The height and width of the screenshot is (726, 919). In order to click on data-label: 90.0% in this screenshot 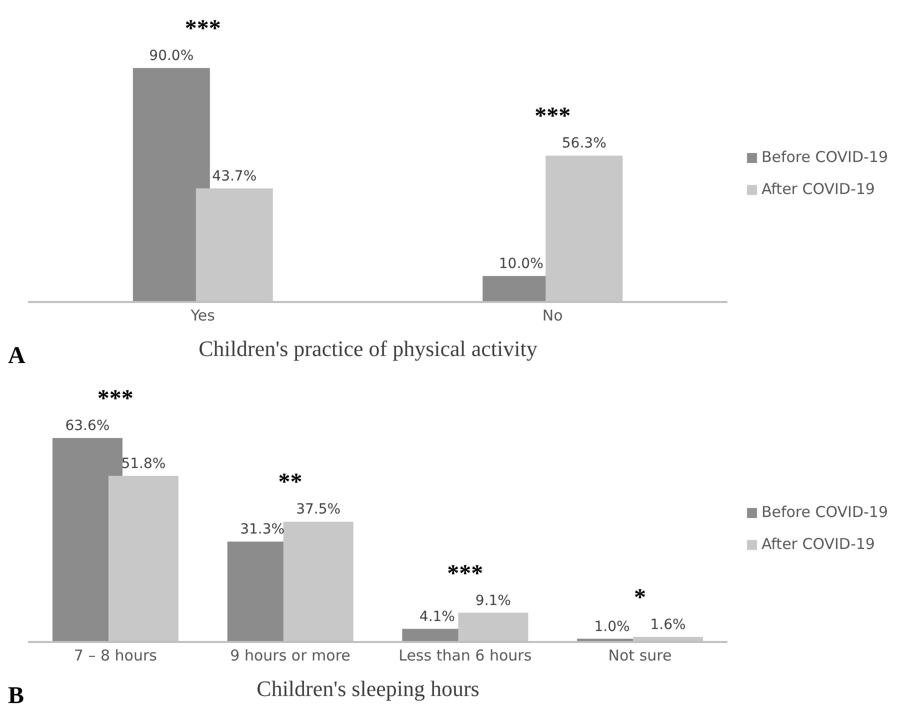, I will do `click(171, 56)`.